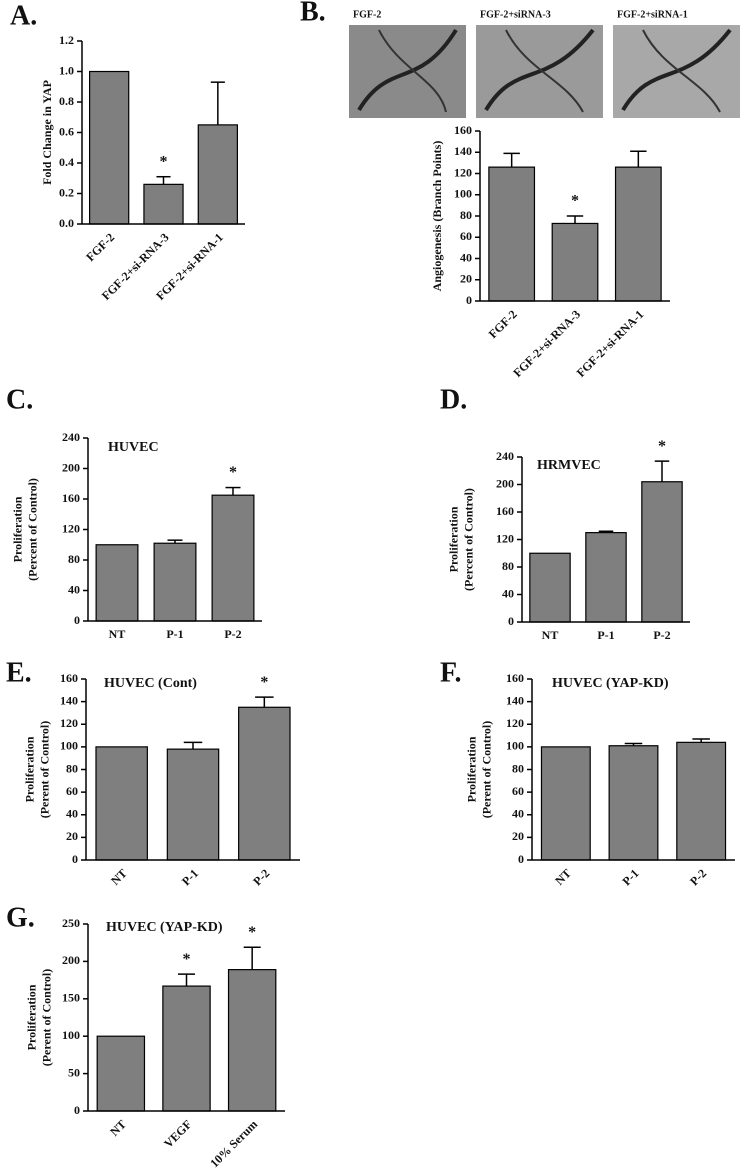 This screenshot has width=745, height=1172. What do you see at coordinates (150, 683) in the screenshot?
I see `chart-title: HUVEC (Cont)` at bounding box center [150, 683].